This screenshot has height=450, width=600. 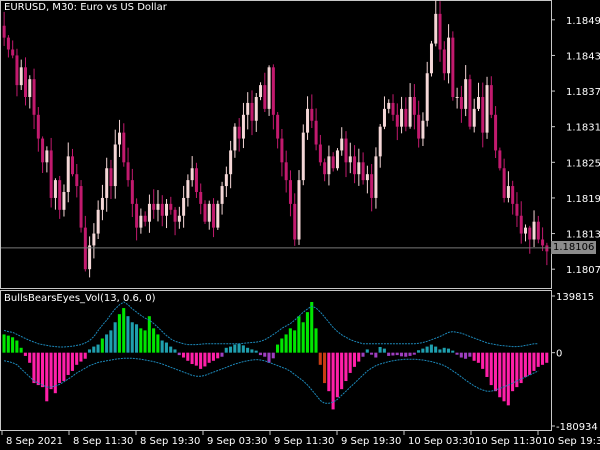 I want to click on price-tick-label: 1.18190, so click(x=583, y=199).